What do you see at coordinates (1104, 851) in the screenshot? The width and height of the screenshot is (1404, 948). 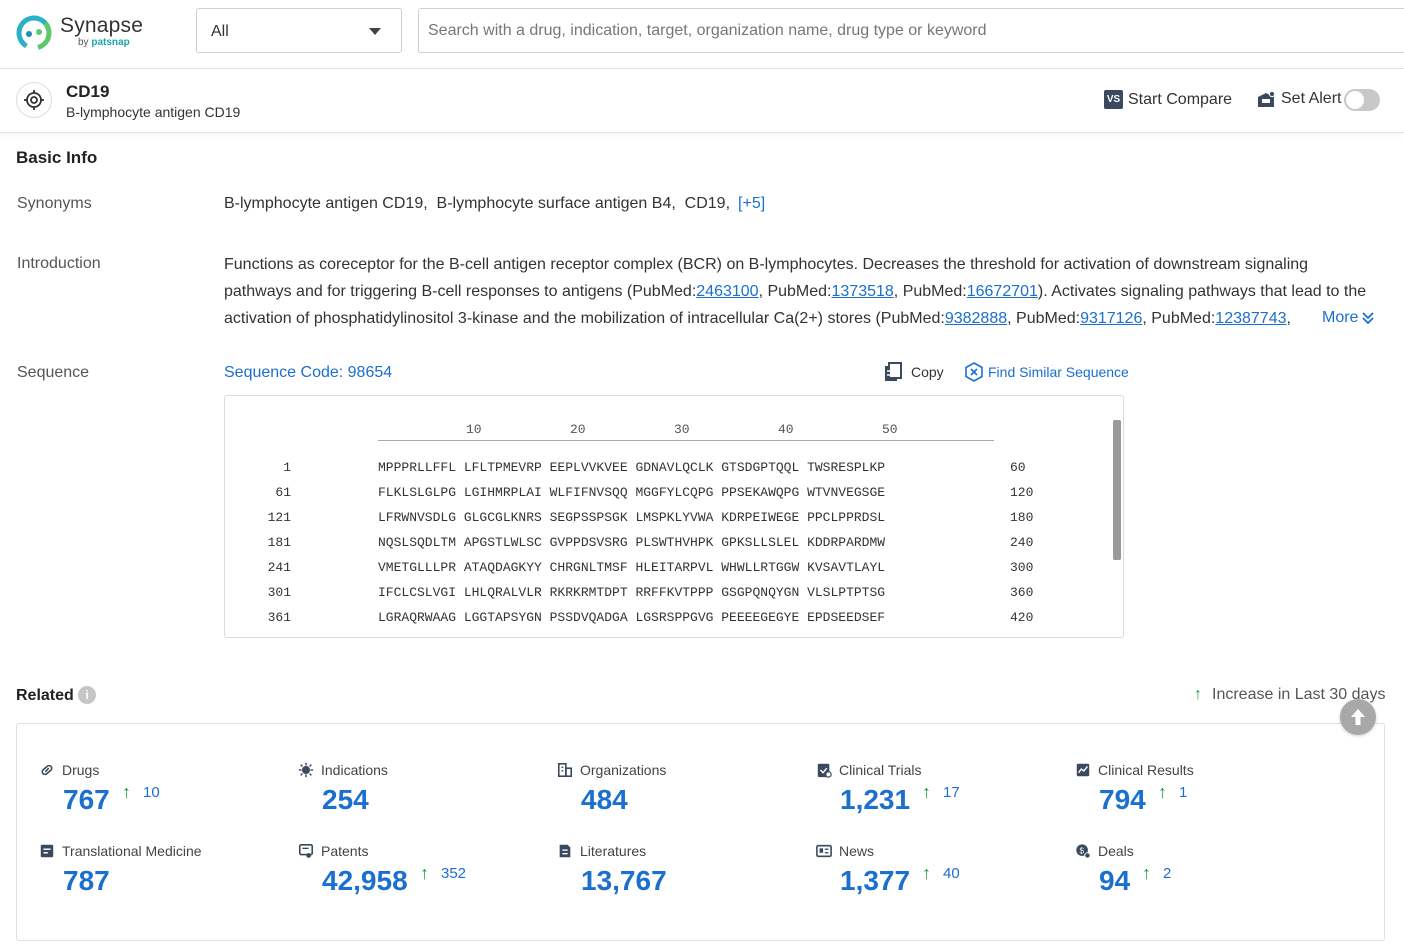 I see `stat-label: $Deals` at bounding box center [1104, 851].